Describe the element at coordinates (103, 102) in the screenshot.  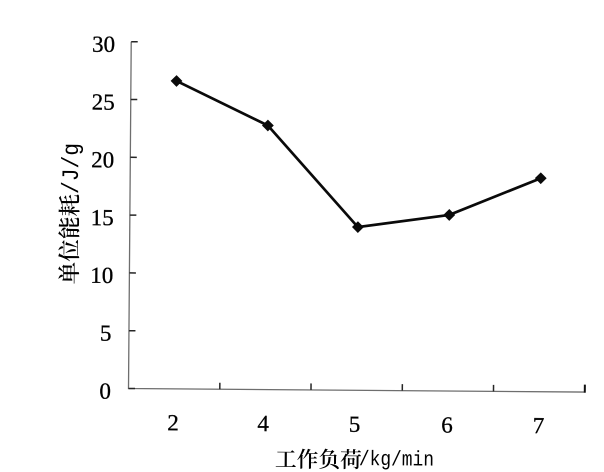
I see `svg-text: 25` at that location.